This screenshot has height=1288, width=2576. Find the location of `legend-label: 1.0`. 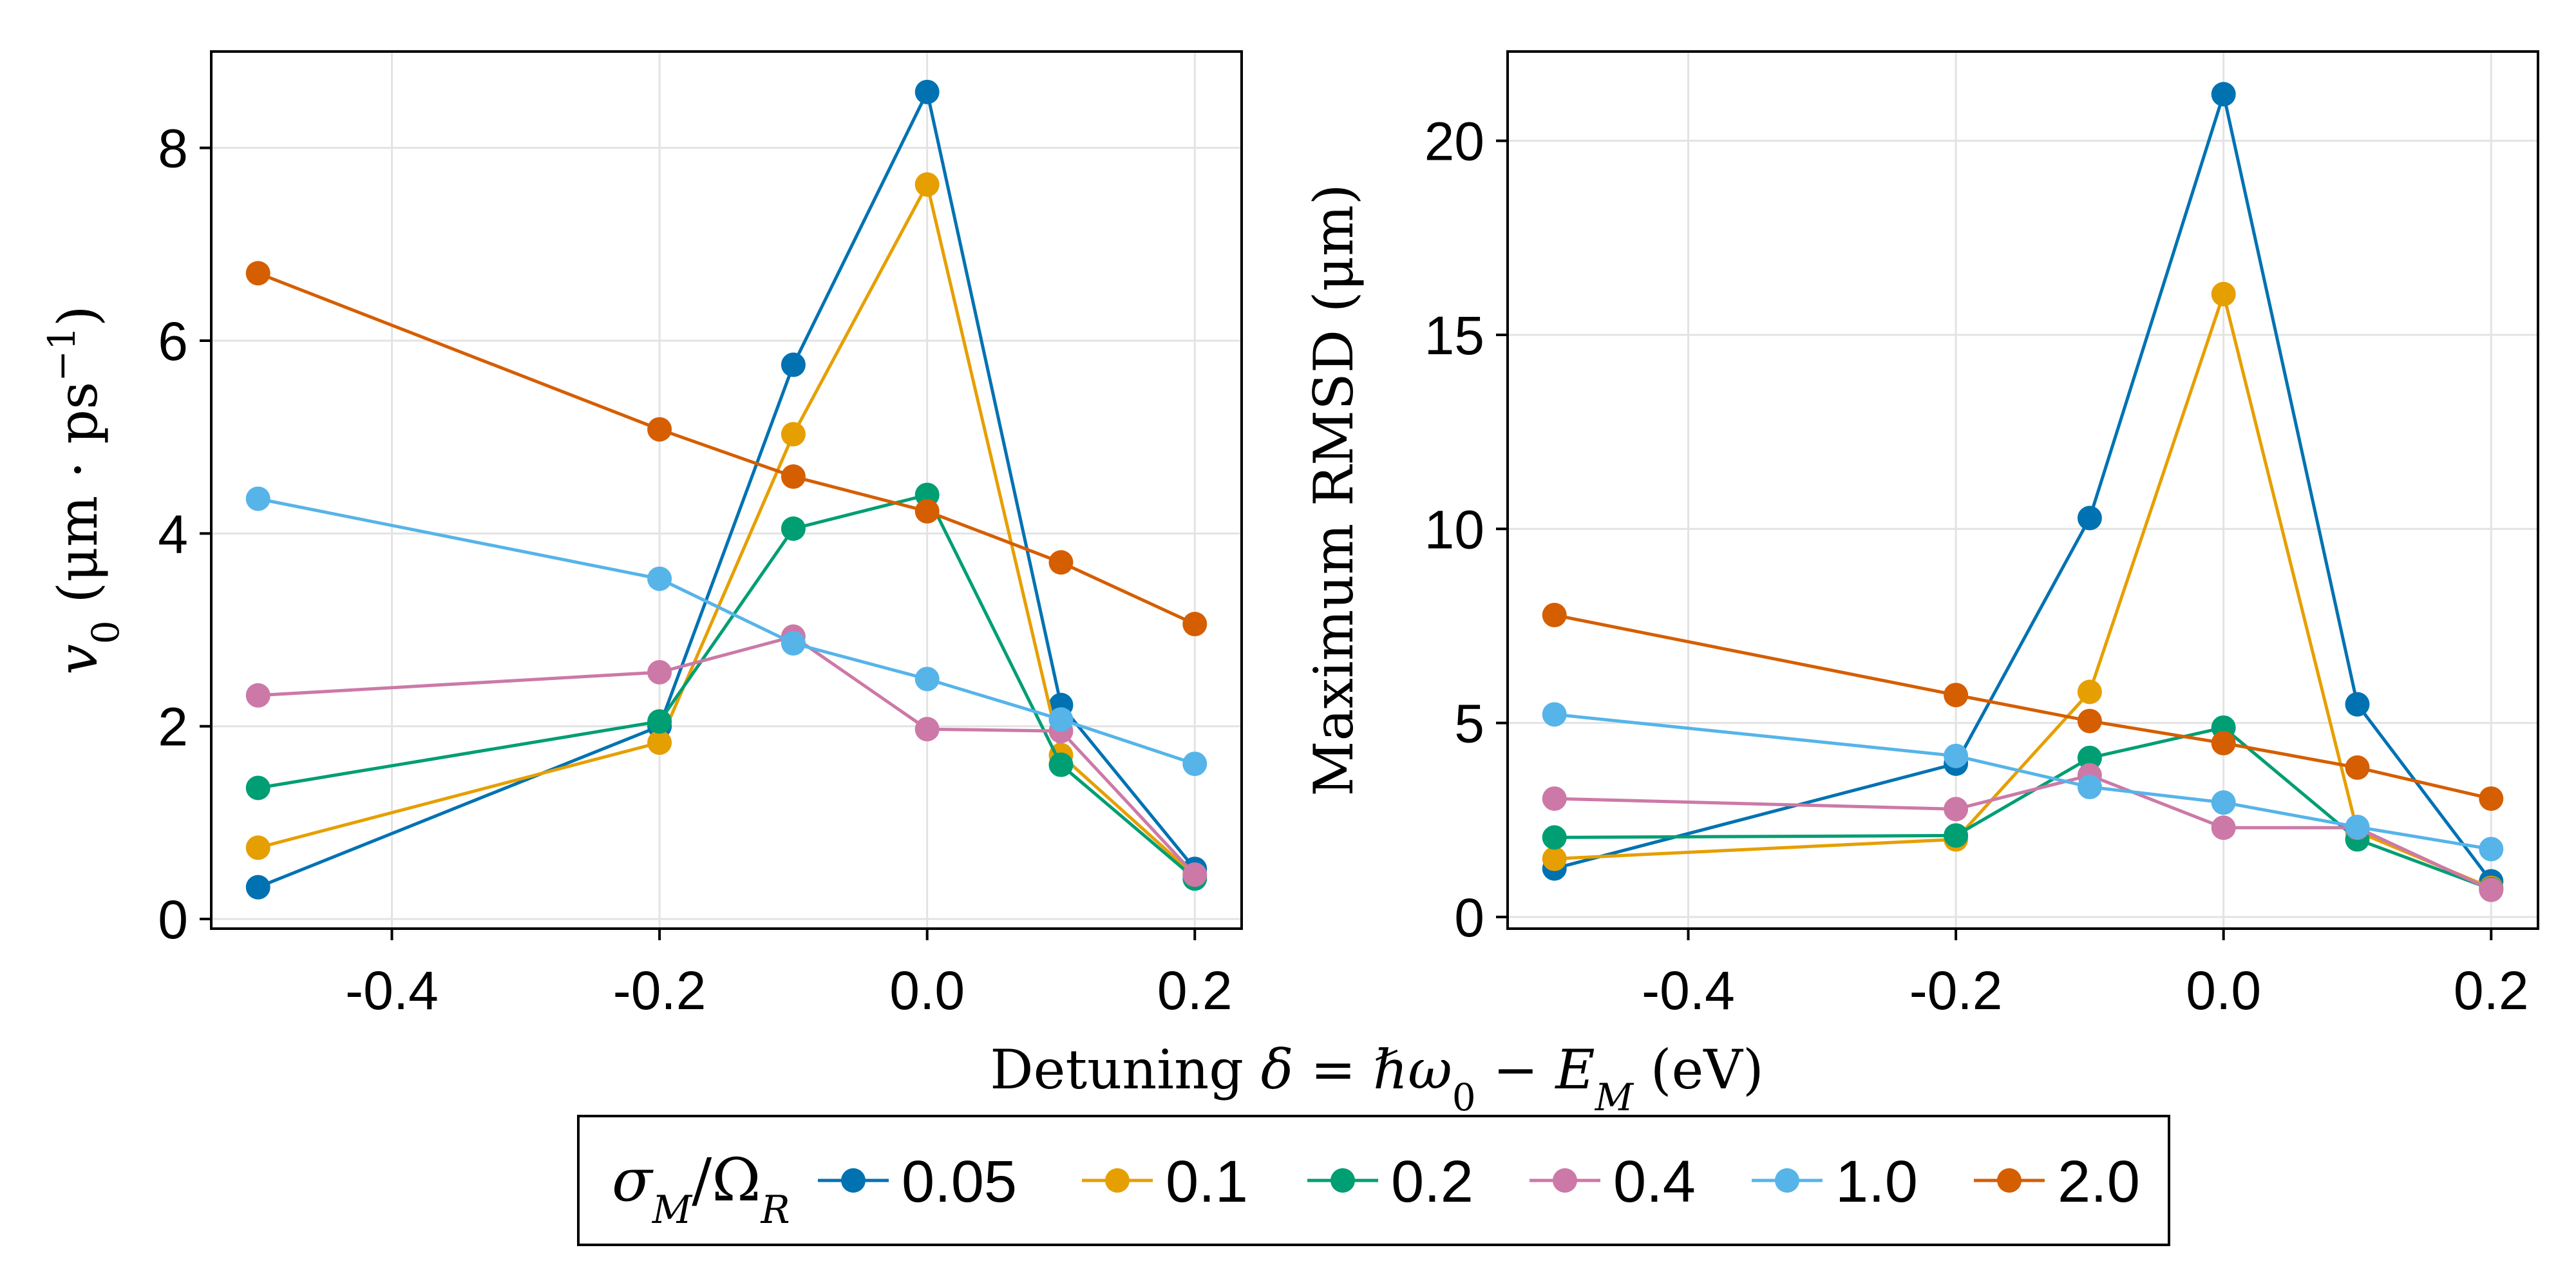

legend-label: 1.0 is located at coordinates (1876, 1182).